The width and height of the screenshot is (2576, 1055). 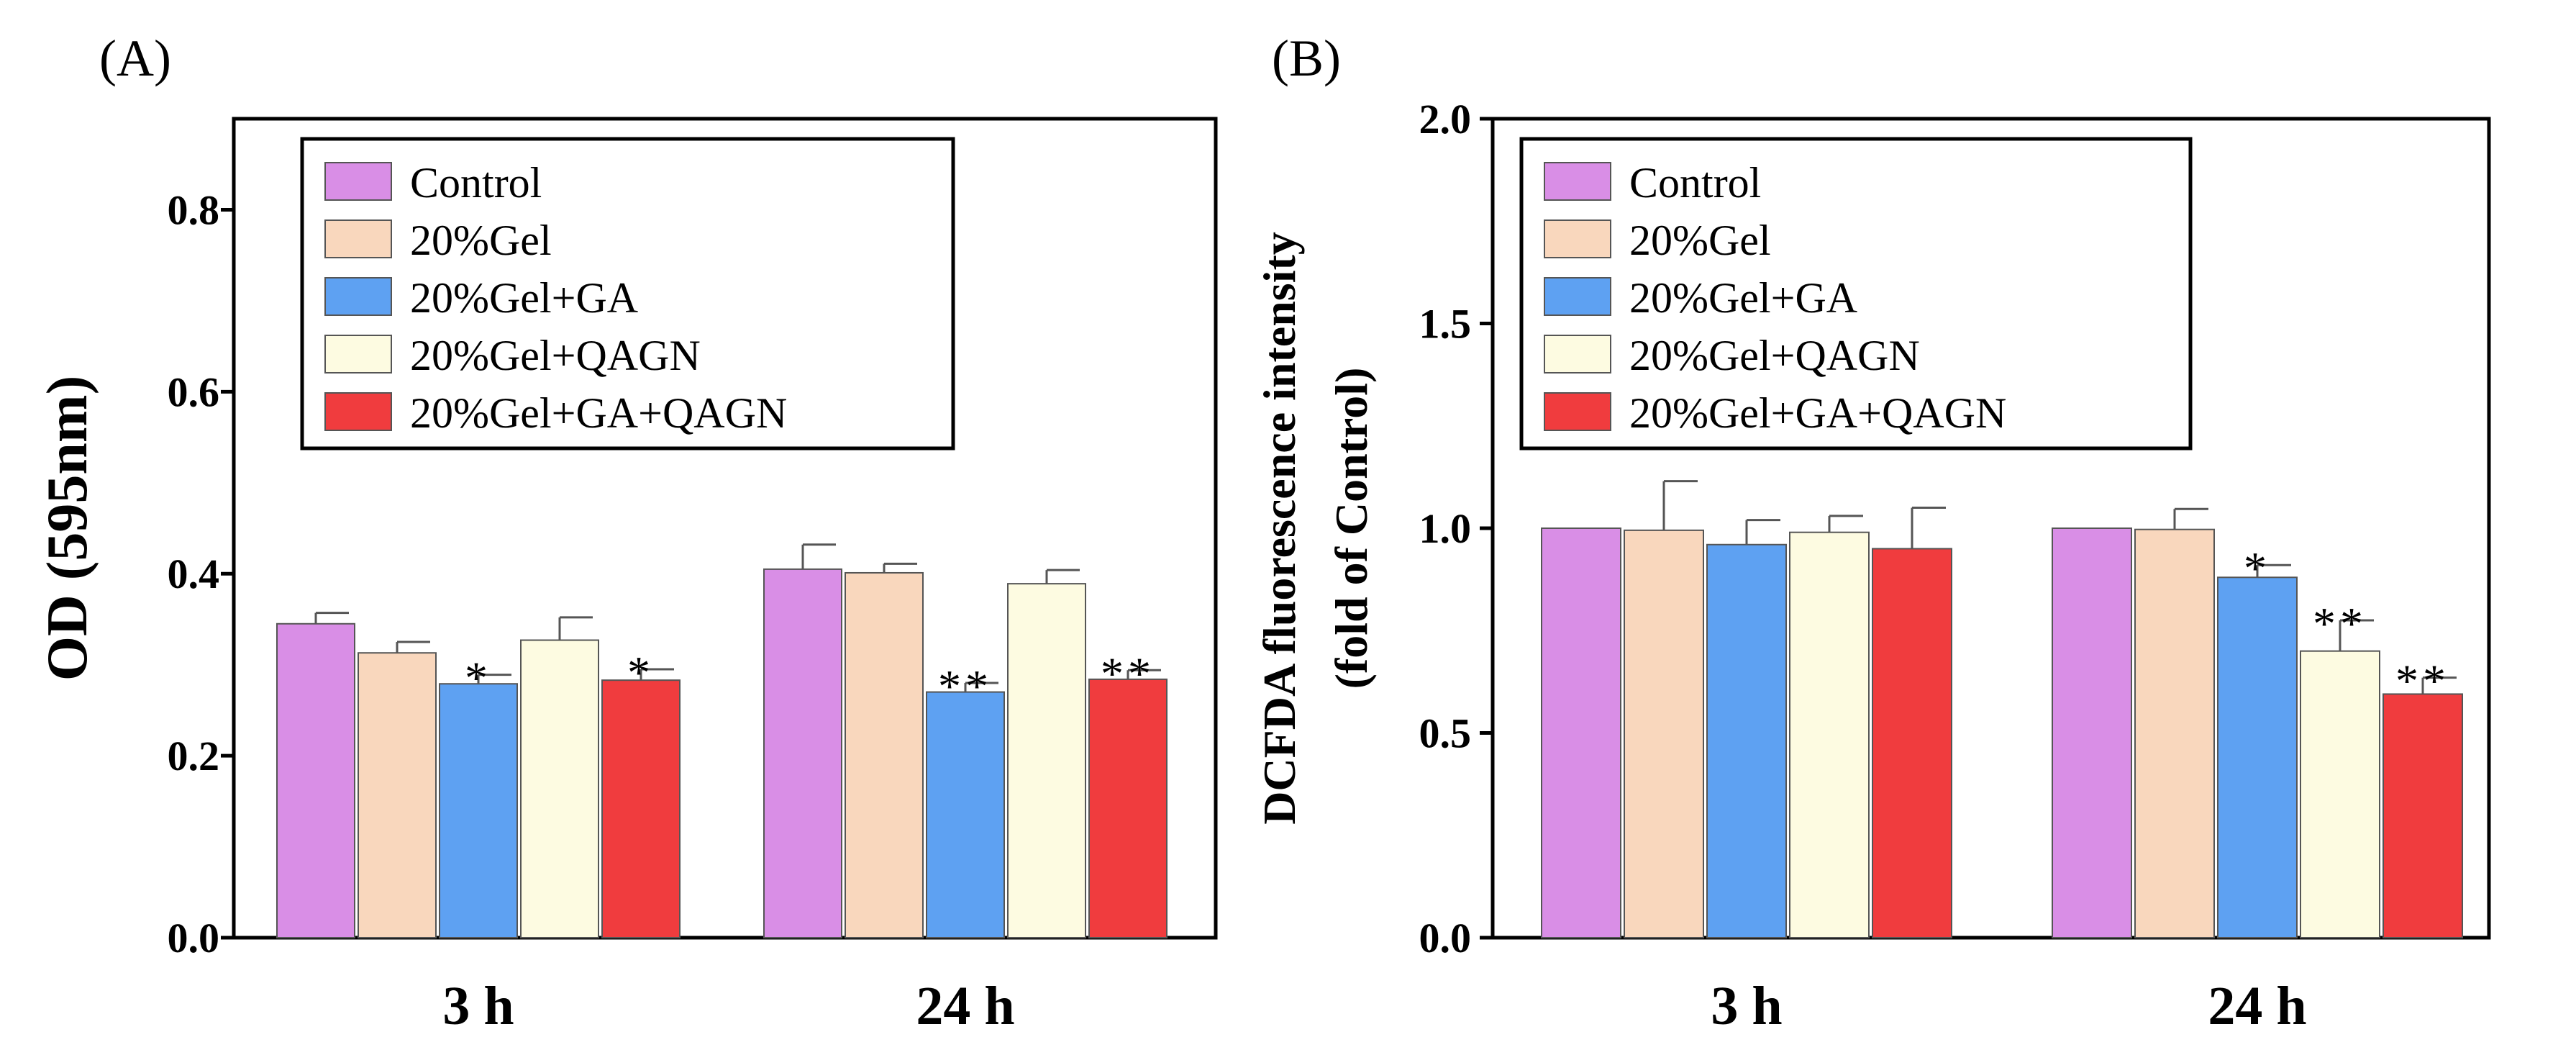 I want to click on panel-label: (A), so click(x=135, y=58).